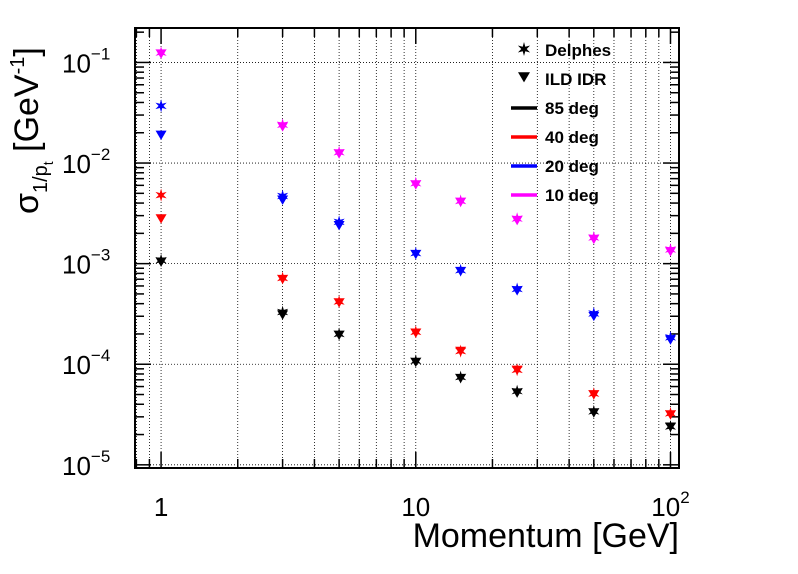 Image resolution: width=798 pixels, height=574 pixels. What do you see at coordinates (86, 263) in the screenshot?
I see `y-tick-label: 10⁻³` at bounding box center [86, 263].